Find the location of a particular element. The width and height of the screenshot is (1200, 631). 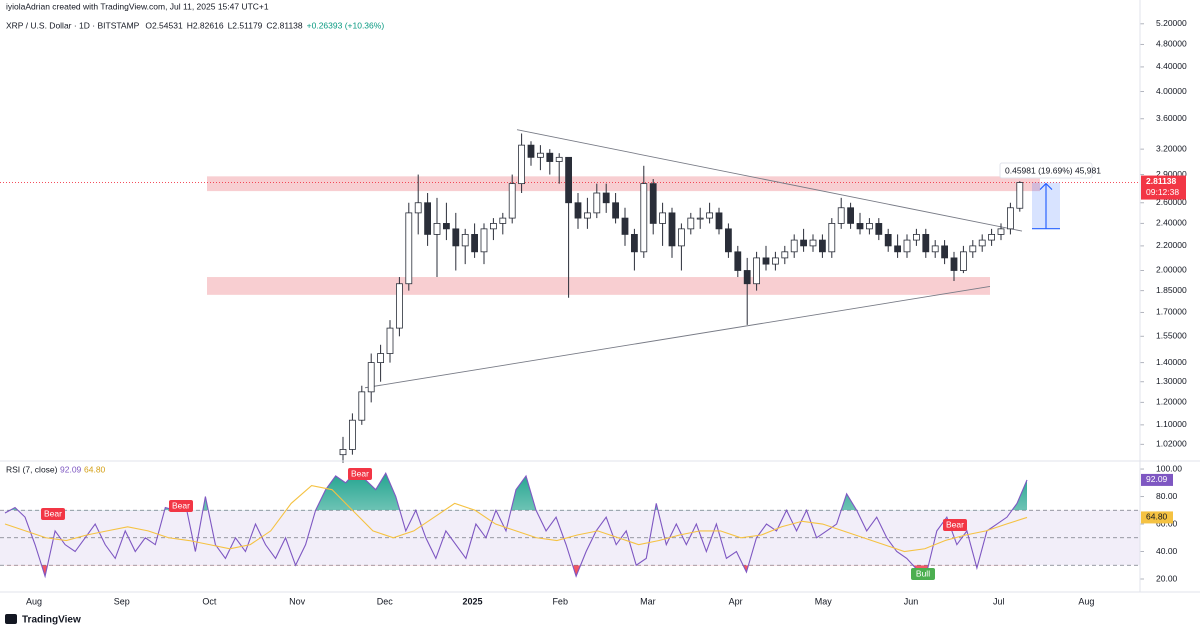

y-tick-label: 2.00000 is located at coordinates (1171, 270).